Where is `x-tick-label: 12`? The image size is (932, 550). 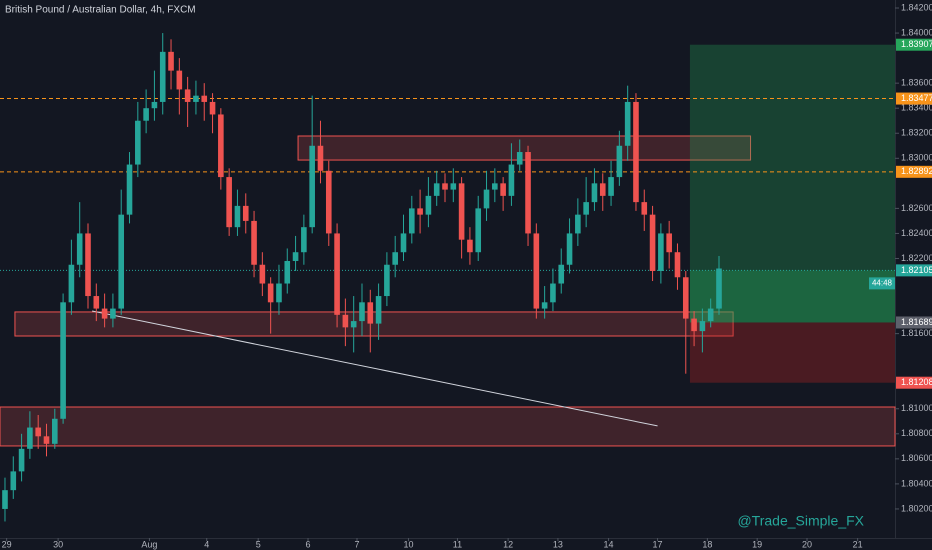
x-tick-label: 12 is located at coordinates (508, 544).